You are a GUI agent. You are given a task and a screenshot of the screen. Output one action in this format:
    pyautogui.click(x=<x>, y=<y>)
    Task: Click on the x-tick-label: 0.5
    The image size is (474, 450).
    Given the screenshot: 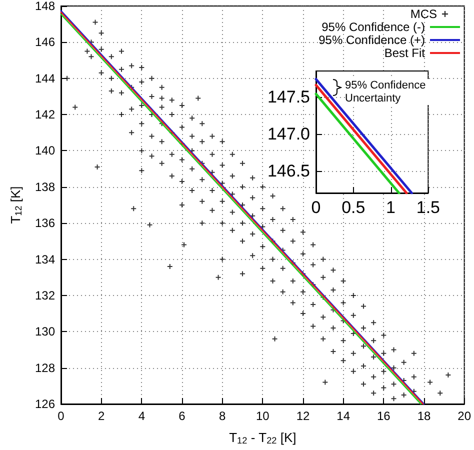 What is the action you would take?
    pyautogui.click(x=354, y=207)
    